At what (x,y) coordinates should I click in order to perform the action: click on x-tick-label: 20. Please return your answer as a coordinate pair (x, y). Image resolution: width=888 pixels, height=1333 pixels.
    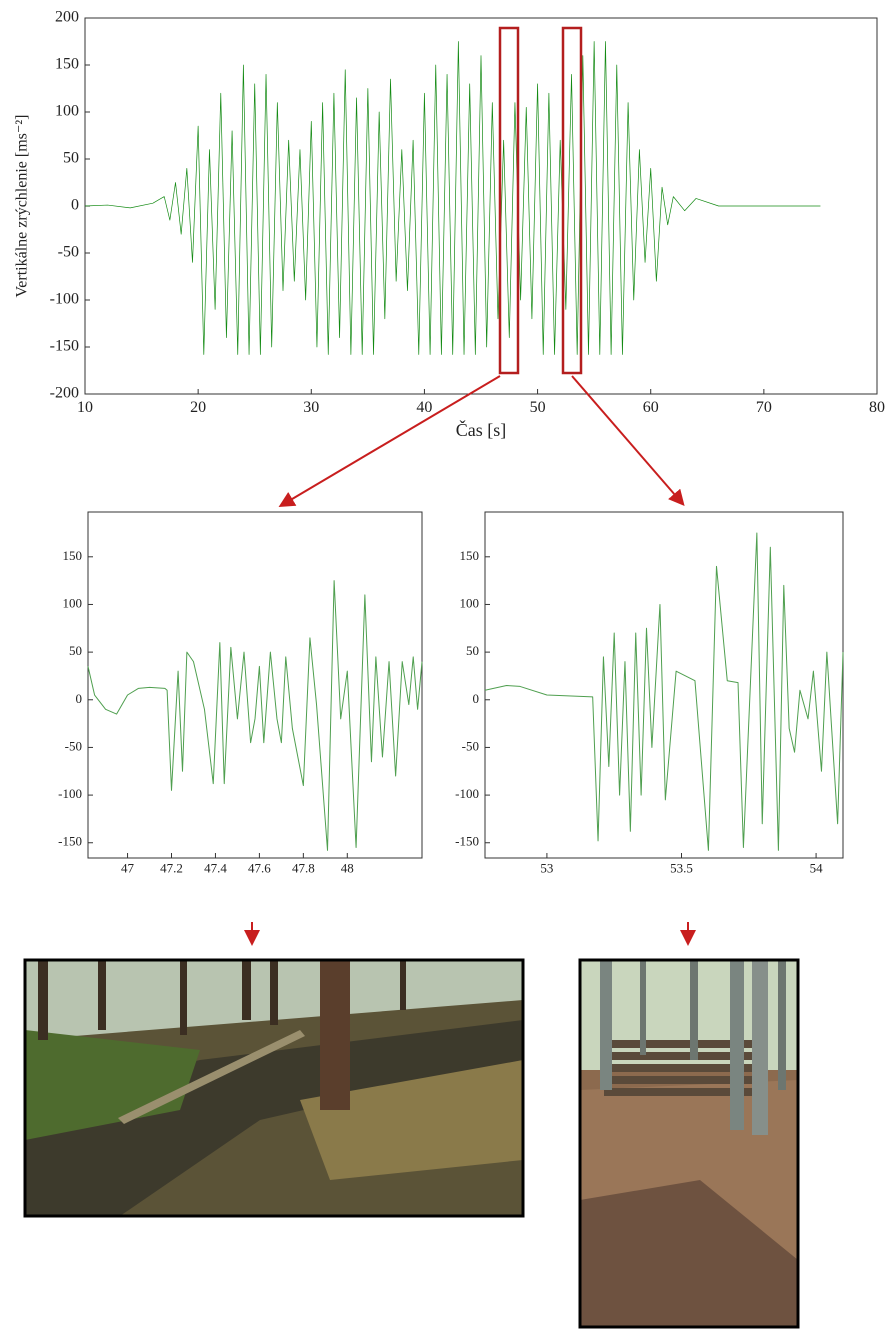
    Looking at the image, I should click on (198, 407).